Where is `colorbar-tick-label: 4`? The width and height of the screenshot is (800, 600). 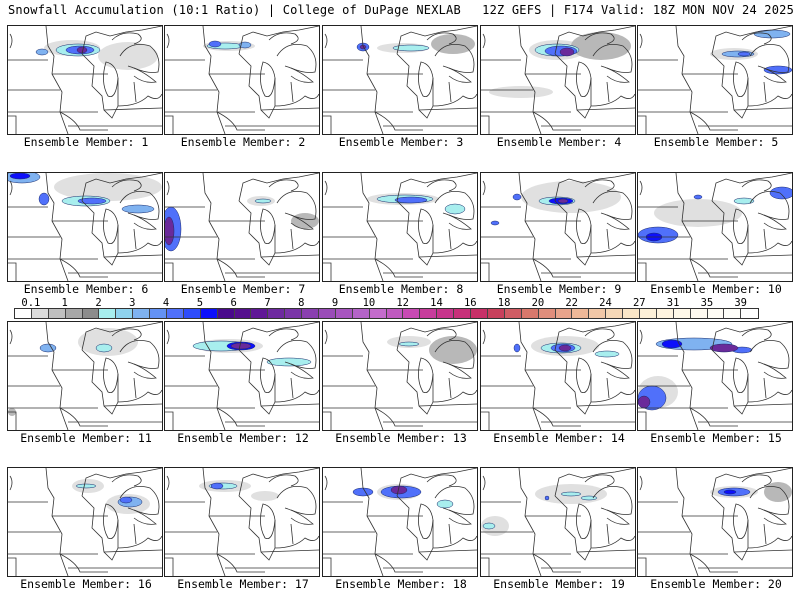 colorbar-tick-label: 4 is located at coordinates (166, 303).